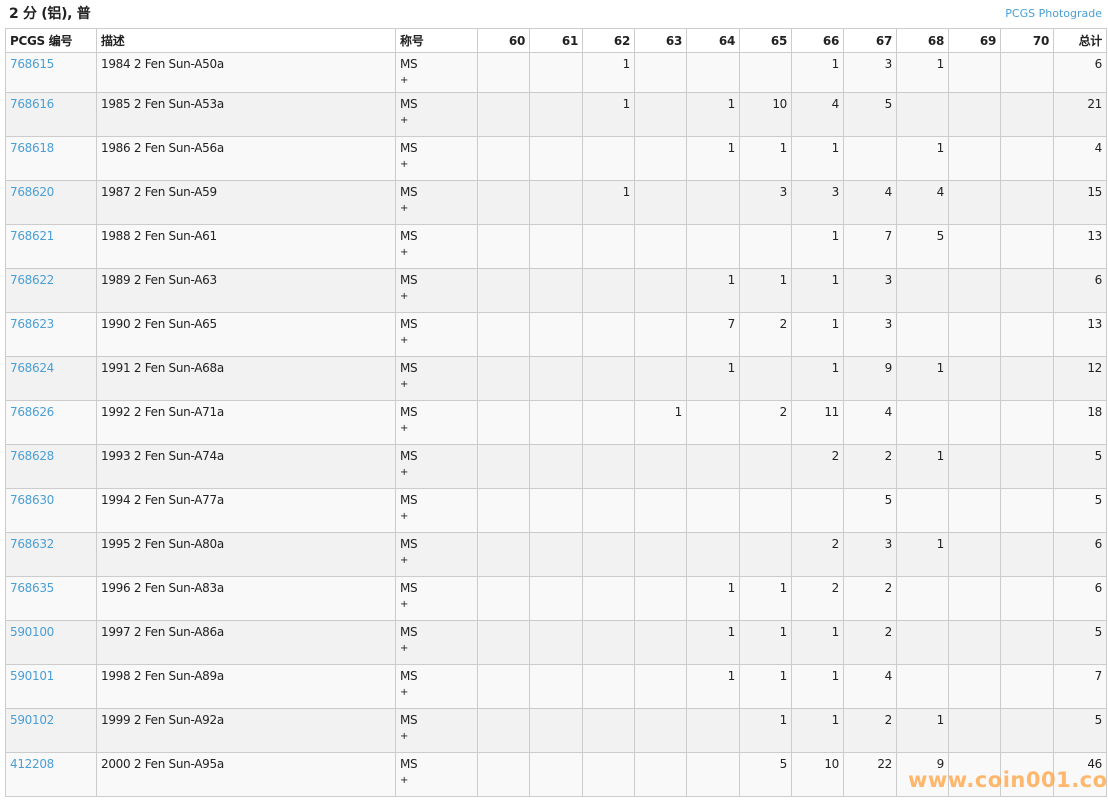 Image resolution: width=1108 pixels, height=810 pixels. What do you see at coordinates (32, 412) in the screenshot?
I see `pcgs-number-link: 768626` at bounding box center [32, 412].